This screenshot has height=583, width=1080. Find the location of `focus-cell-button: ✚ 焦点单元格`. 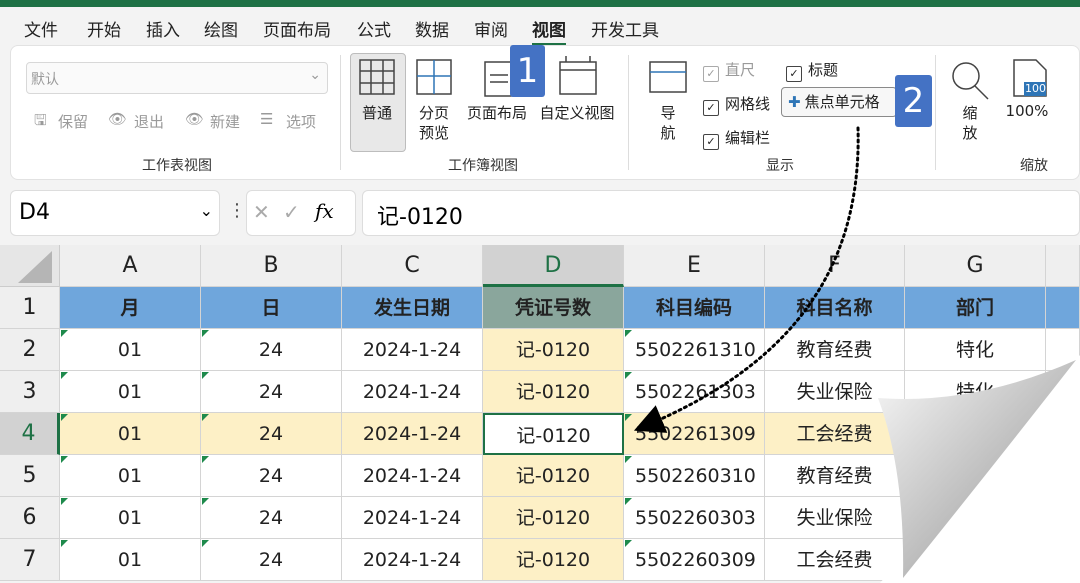

focus-cell-button: ✚ 焦点单元格 is located at coordinates (839, 102).